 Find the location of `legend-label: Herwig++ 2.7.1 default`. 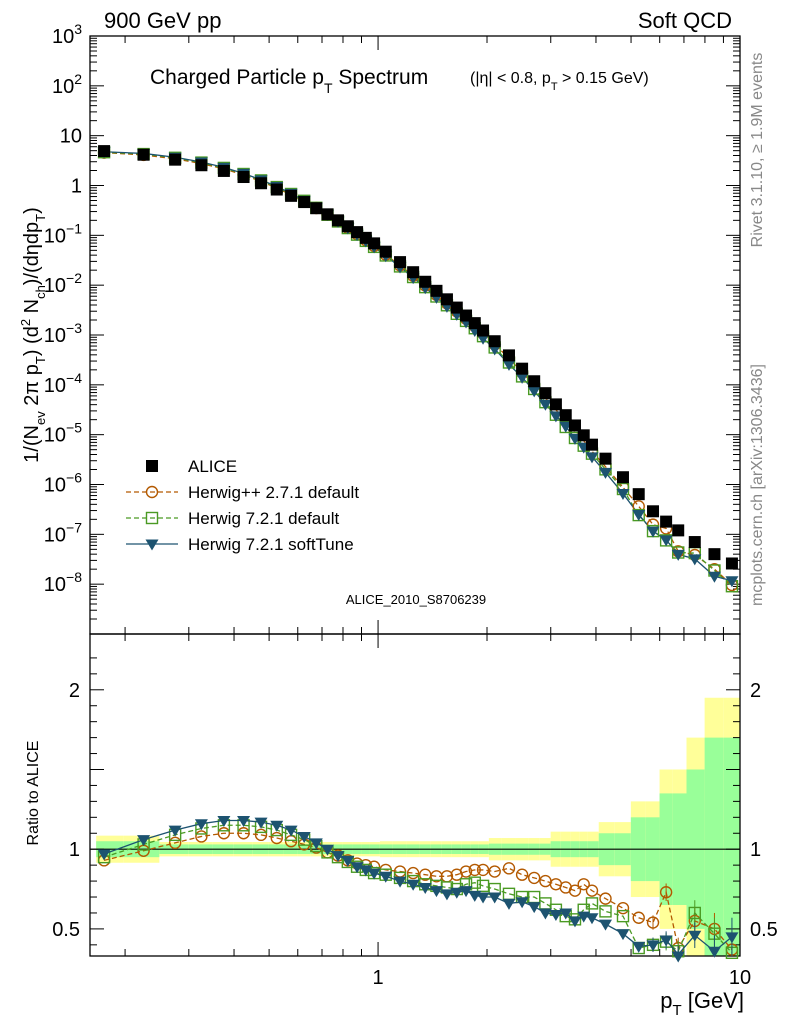

legend-label: Herwig++ 2.7.1 default is located at coordinates (273, 492).